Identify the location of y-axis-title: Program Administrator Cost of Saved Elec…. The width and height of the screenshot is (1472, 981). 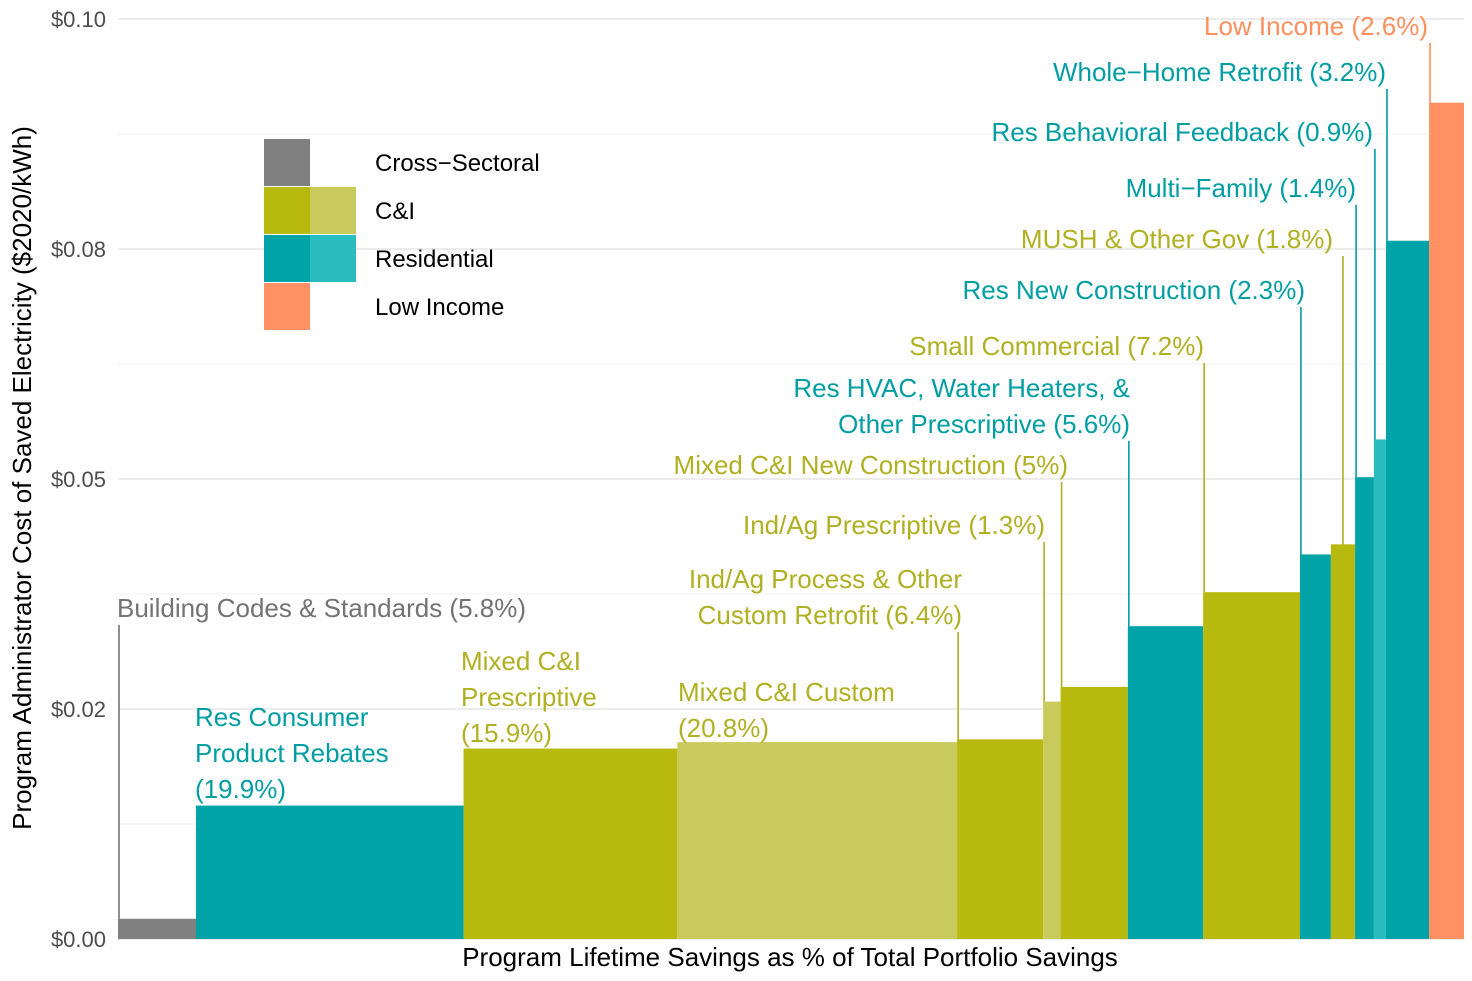
(22, 478).